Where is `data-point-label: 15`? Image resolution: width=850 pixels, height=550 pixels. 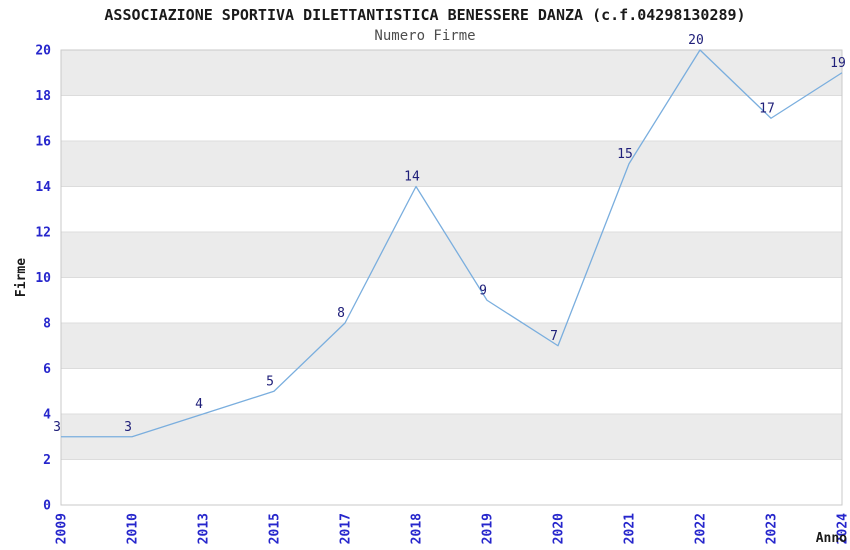 data-point-label: 15 is located at coordinates (625, 154).